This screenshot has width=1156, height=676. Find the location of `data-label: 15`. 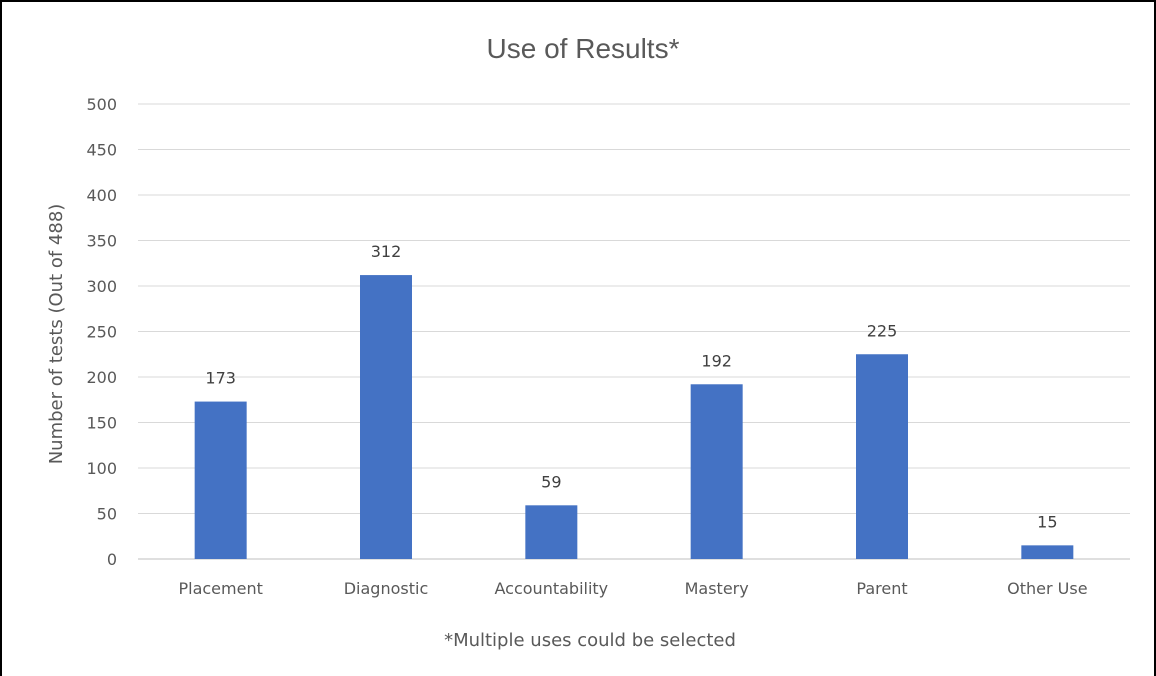

data-label: 15 is located at coordinates (1047, 521).